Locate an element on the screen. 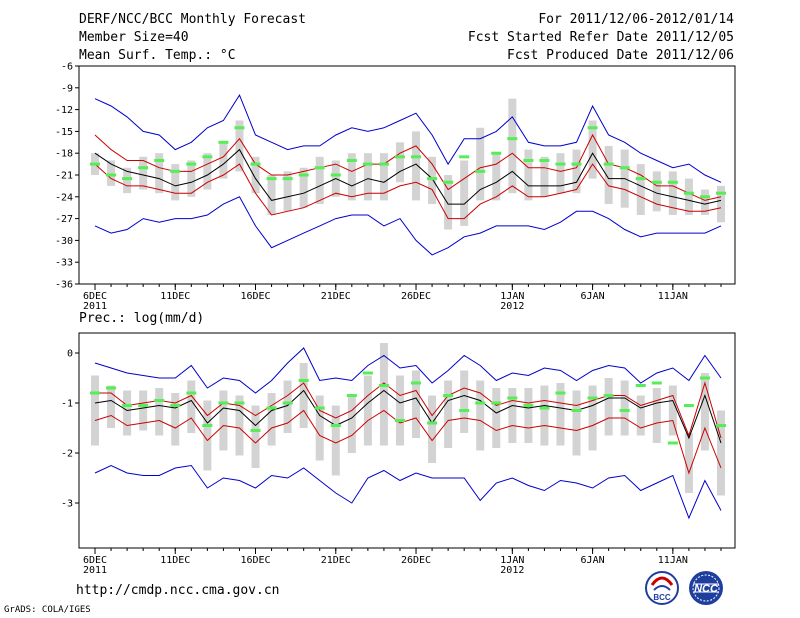 The image size is (800, 618). x-tick-label: 11DEC is located at coordinates (175, 560).